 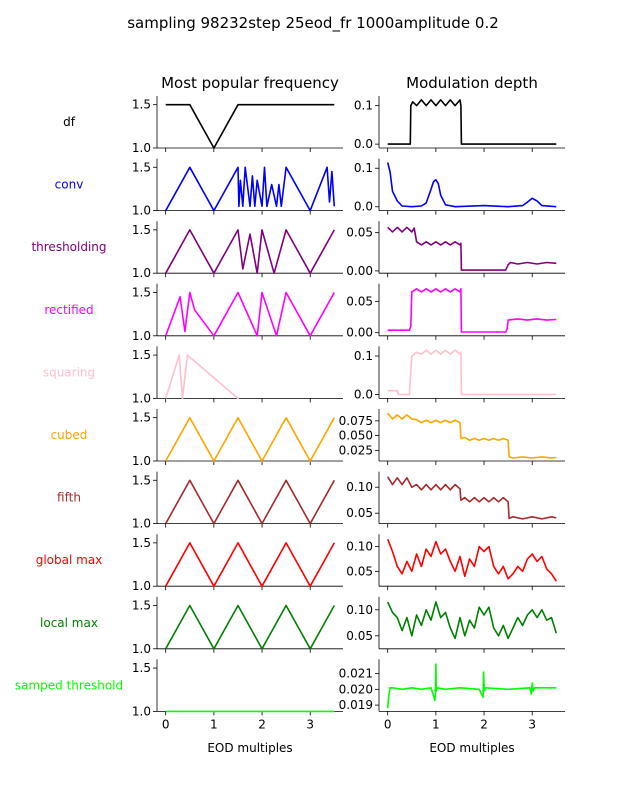 What do you see at coordinates (356, 450) in the screenshot?
I see `y-tick-label: 0.025` at bounding box center [356, 450].